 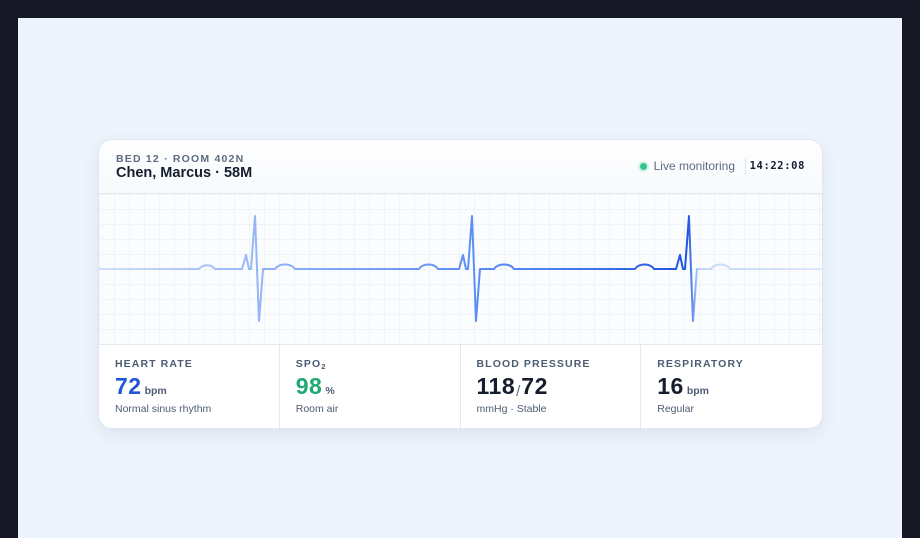 What do you see at coordinates (533, 364) in the screenshot?
I see `blood-pressure-label: BLOOD PRESSURE` at bounding box center [533, 364].